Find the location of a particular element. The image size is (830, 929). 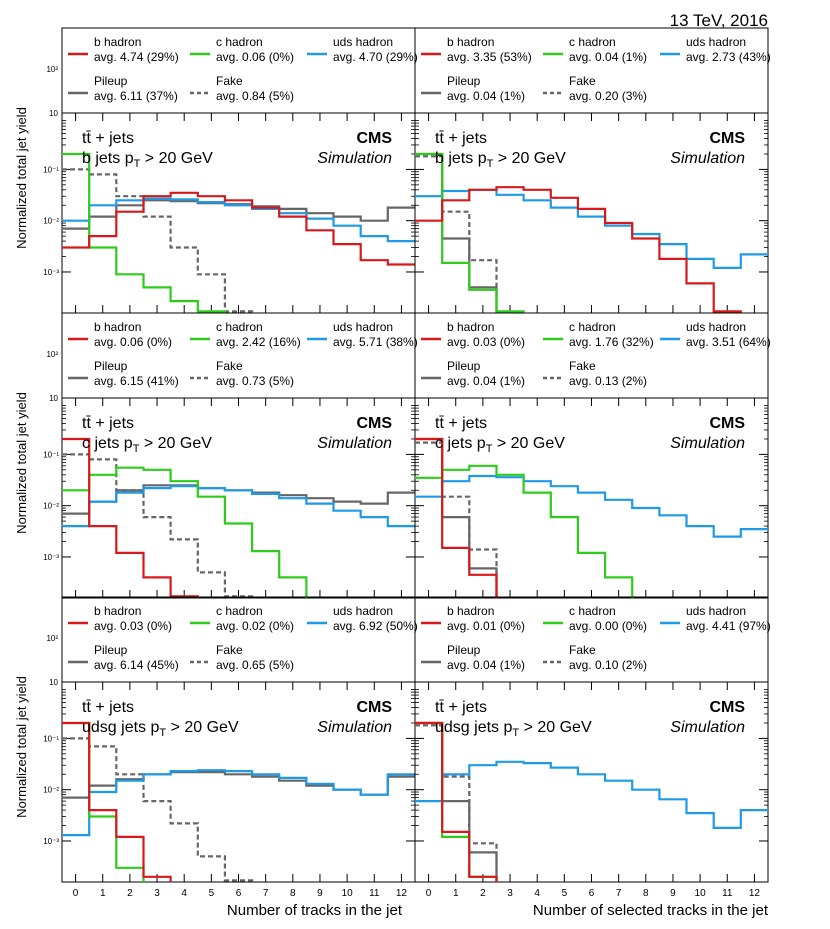

x-tick-label: 1 is located at coordinates (103, 893).